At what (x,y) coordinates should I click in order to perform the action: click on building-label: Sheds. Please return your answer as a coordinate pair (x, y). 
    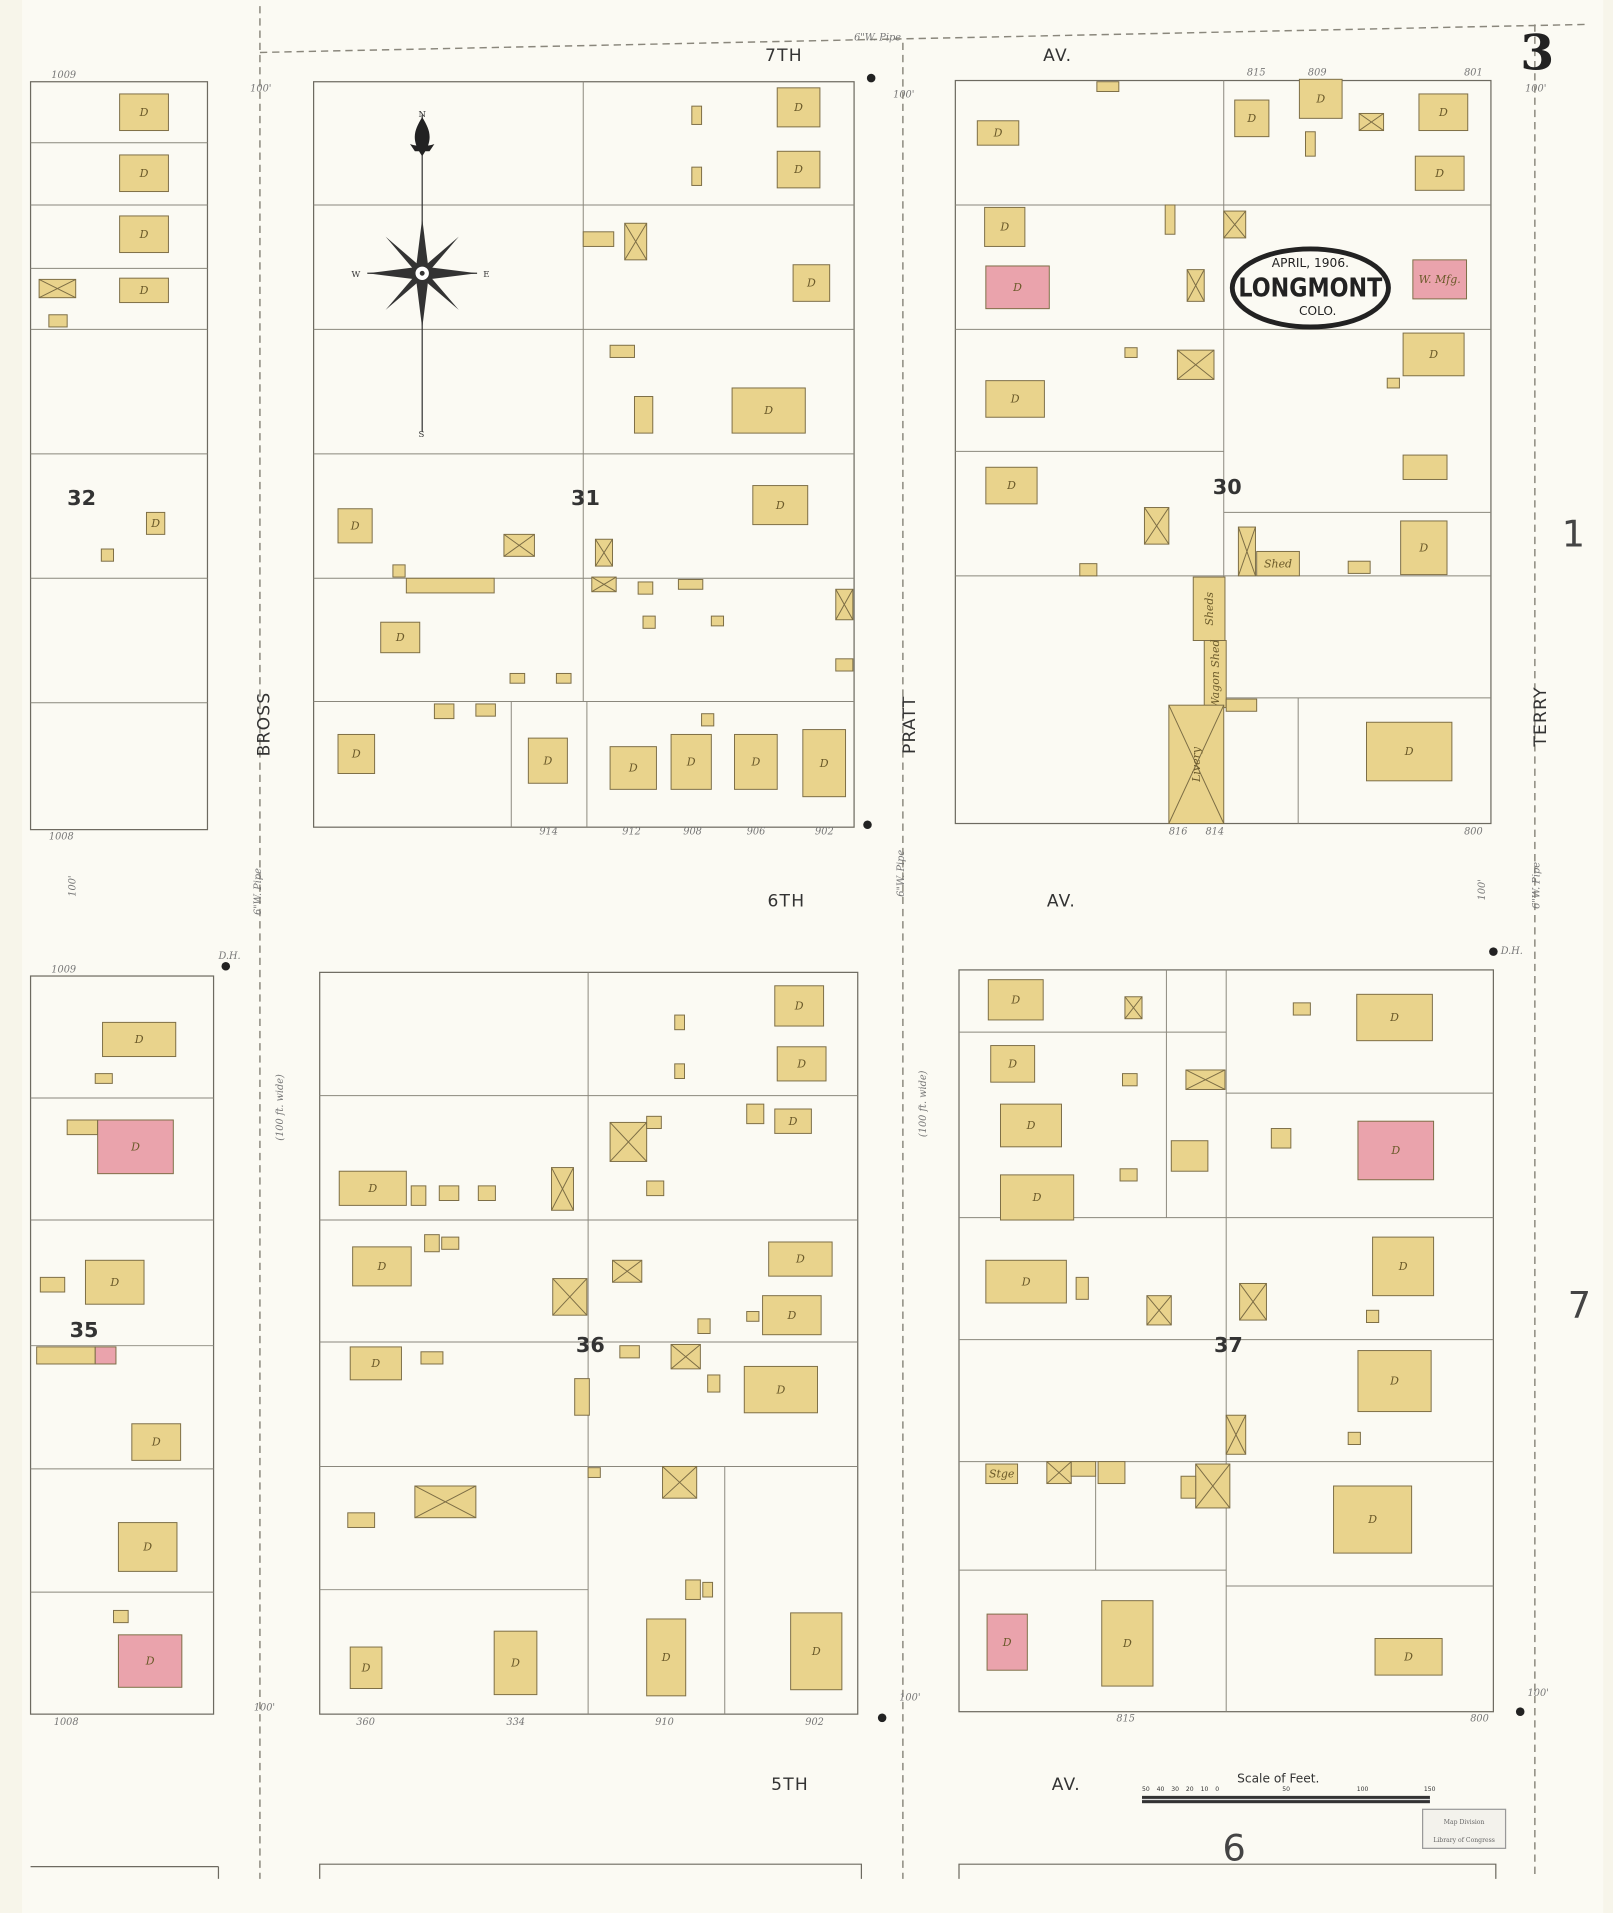
    Looking at the image, I should click on (1209, 609).